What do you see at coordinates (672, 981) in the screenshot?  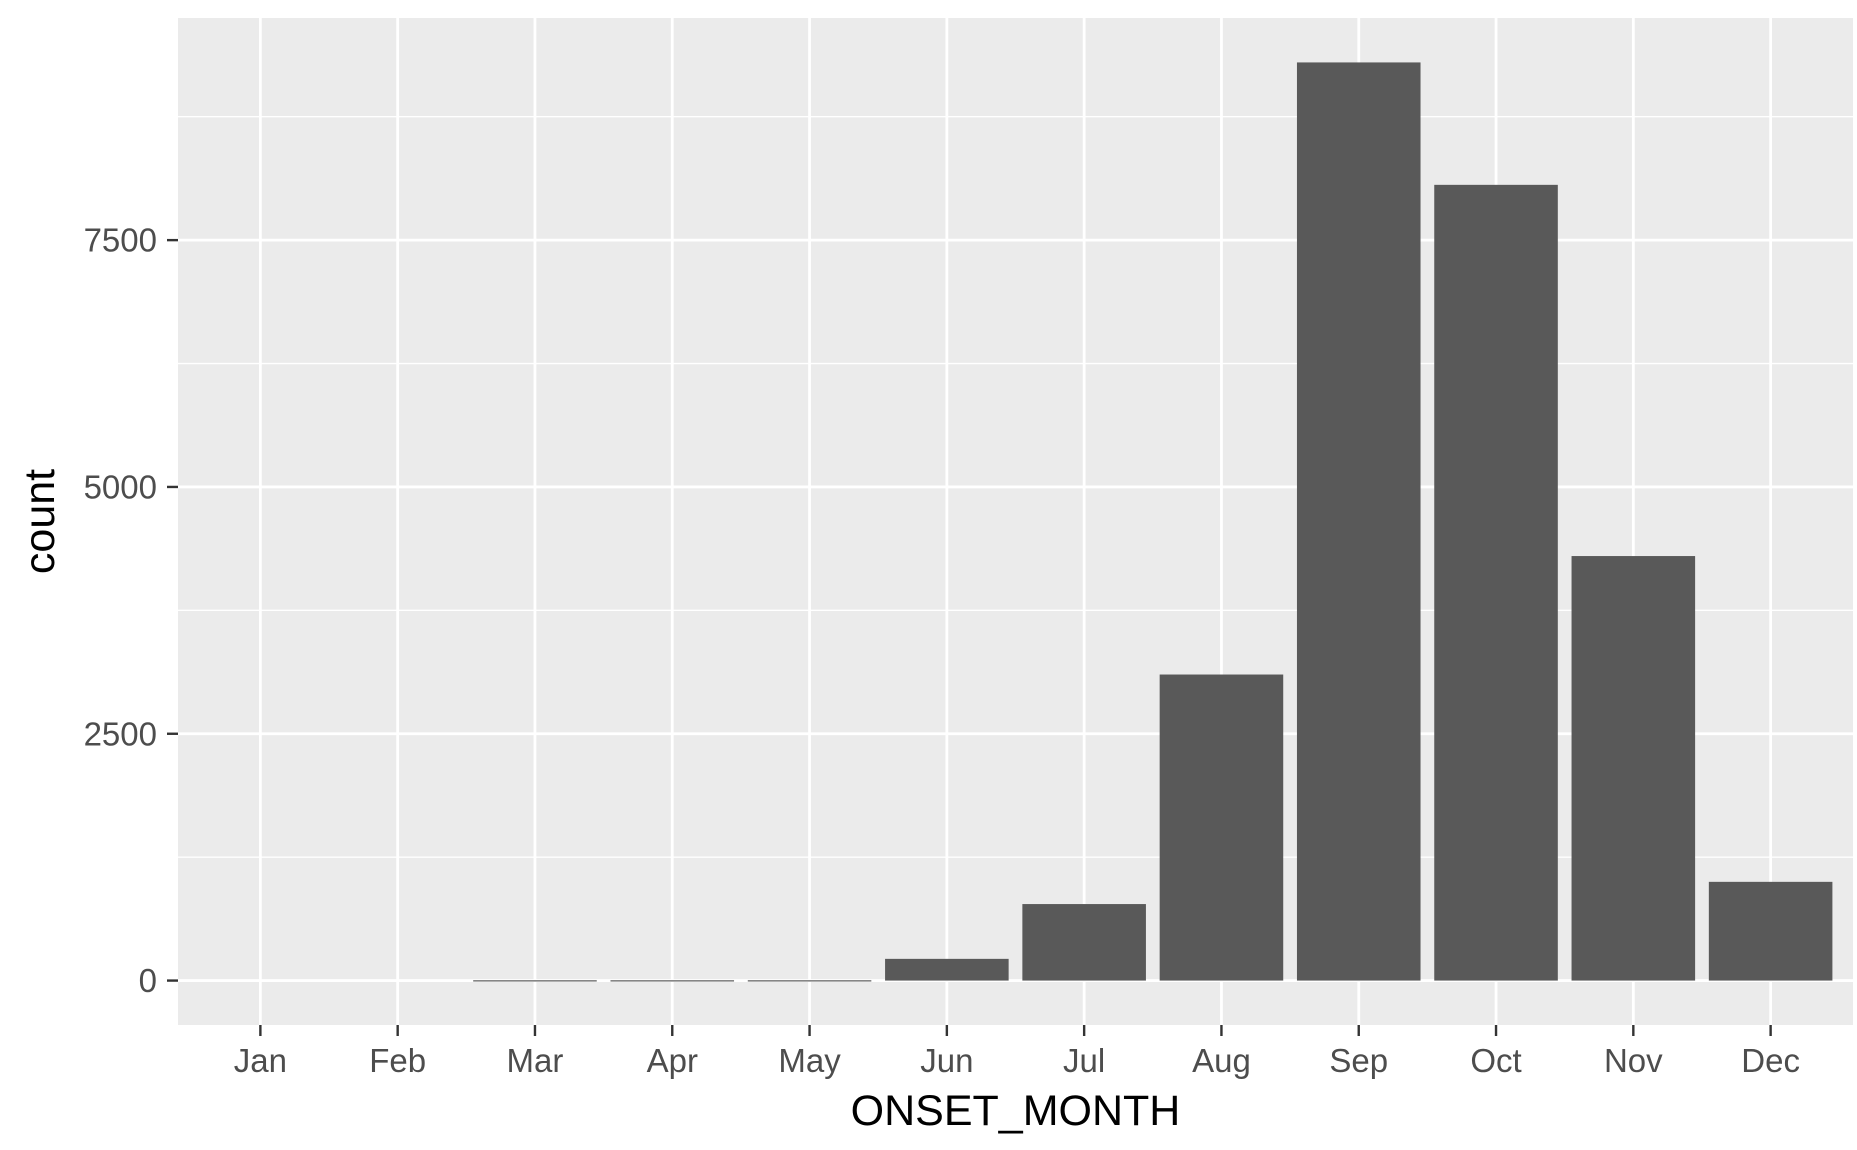 I see `bar-apr` at bounding box center [672, 981].